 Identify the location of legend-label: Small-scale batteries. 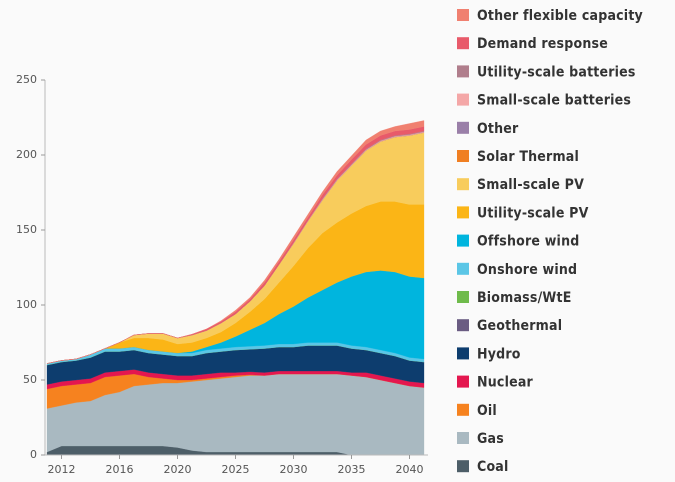
(554, 101).